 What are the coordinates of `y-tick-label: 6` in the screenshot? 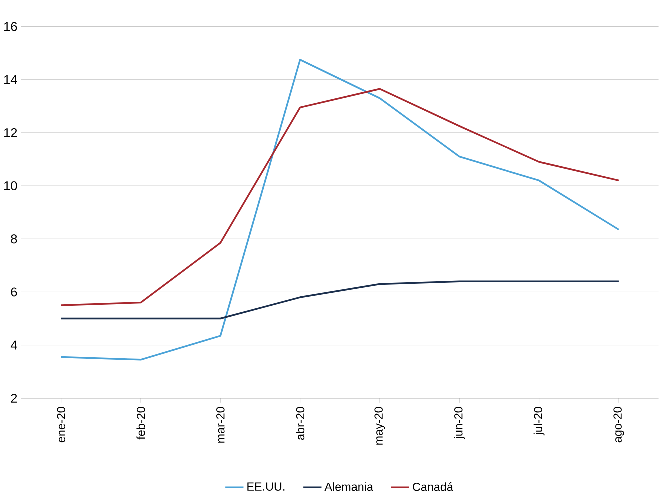 It's located at (14, 292).